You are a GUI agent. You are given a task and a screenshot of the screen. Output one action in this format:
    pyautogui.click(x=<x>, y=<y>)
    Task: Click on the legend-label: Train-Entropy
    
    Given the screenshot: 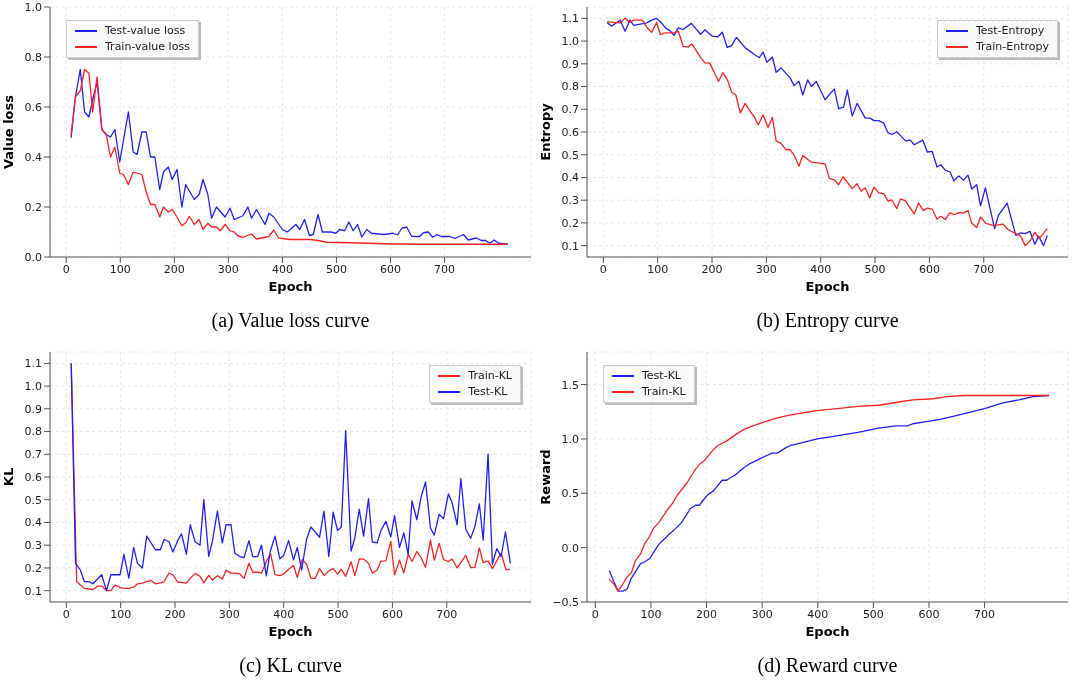 What is the action you would take?
    pyautogui.click(x=1012, y=47)
    